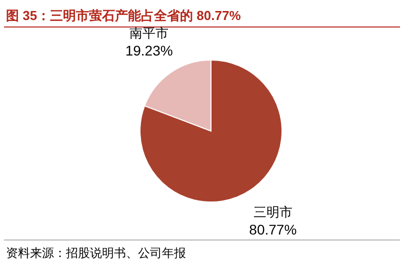  What do you see at coordinates (96, 253) in the screenshot?
I see `text: 资料来源：招股说明书、公司年报` at bounding box center [96, 253].